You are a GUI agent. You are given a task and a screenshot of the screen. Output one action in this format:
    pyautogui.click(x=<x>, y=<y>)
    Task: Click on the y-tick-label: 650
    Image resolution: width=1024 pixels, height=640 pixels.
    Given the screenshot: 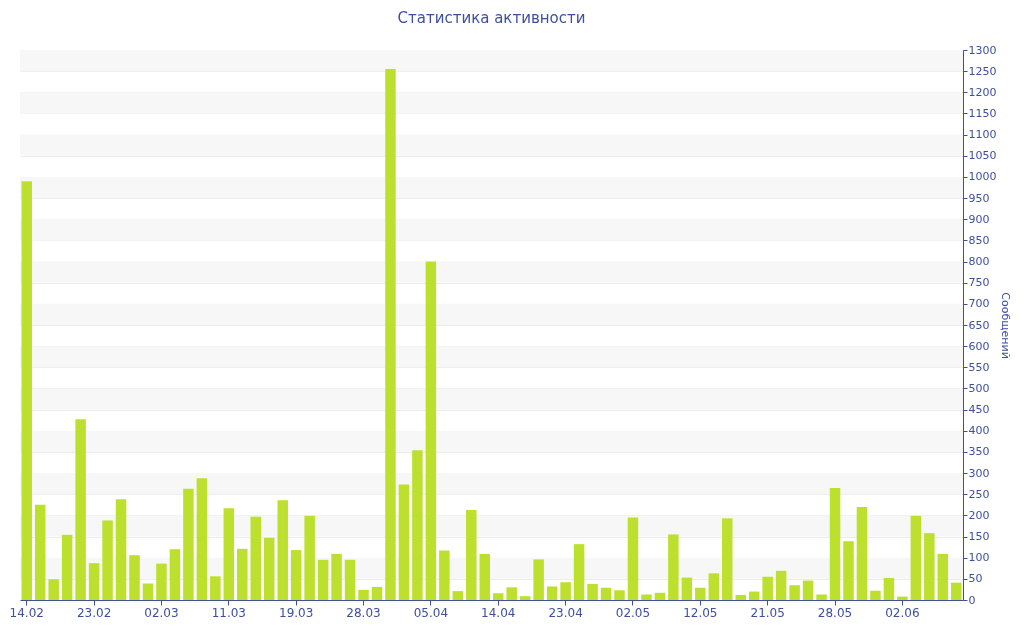 What is the action you would take?
    pyautogui.click(x=979, y=325)
    